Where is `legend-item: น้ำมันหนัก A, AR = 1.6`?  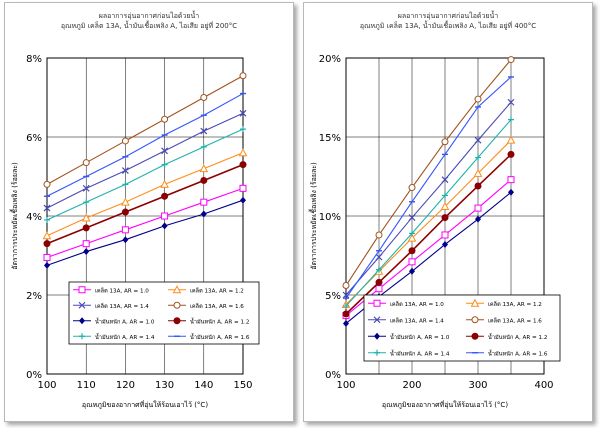 legend-item: น้ำมันหนัก A, AR = 1.6 is located at coordinates (507, 353).